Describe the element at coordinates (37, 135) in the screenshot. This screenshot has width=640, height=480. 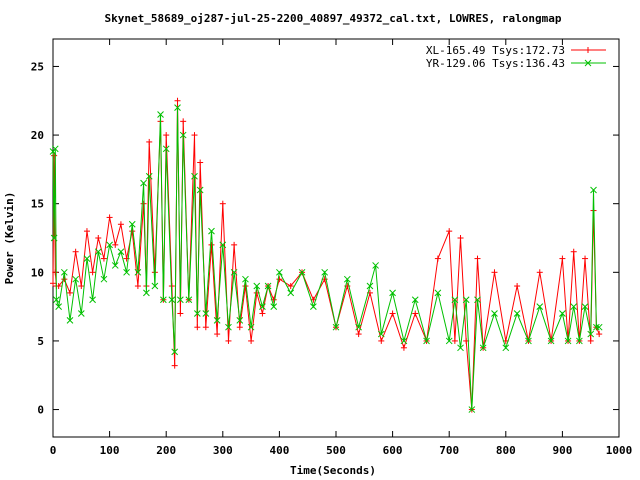
I see `y-tick-label: 20` at that location.